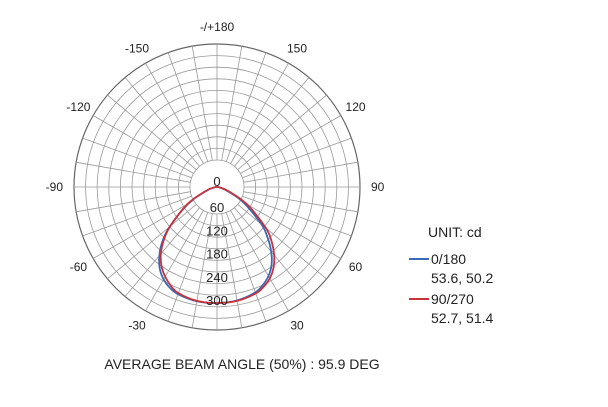  I want to click on angle-tick-label: 90, so click(378, 187).